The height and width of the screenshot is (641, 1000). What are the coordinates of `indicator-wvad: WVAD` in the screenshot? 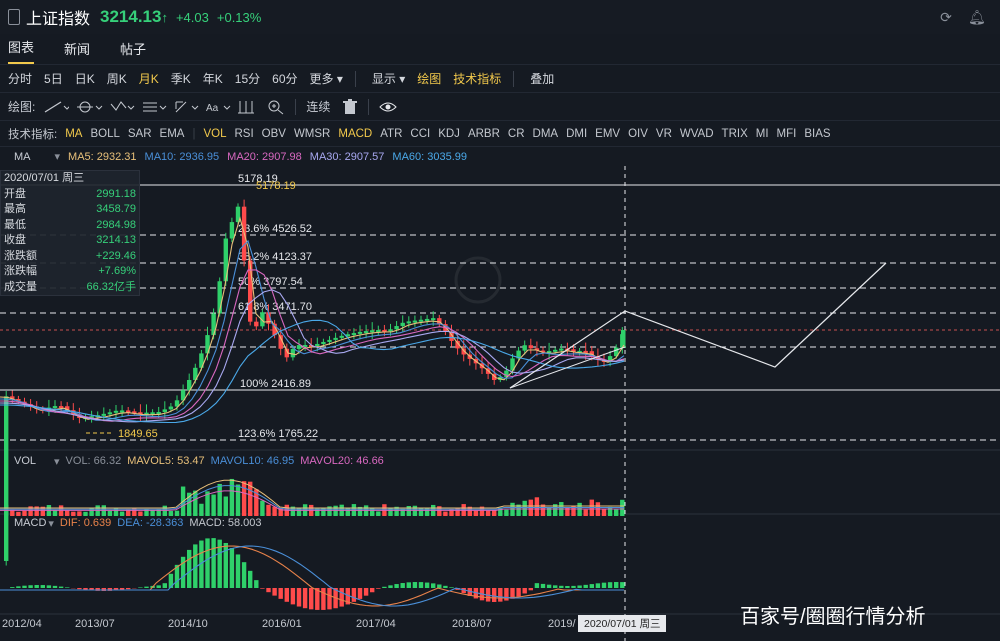 It's located at (696, 133).